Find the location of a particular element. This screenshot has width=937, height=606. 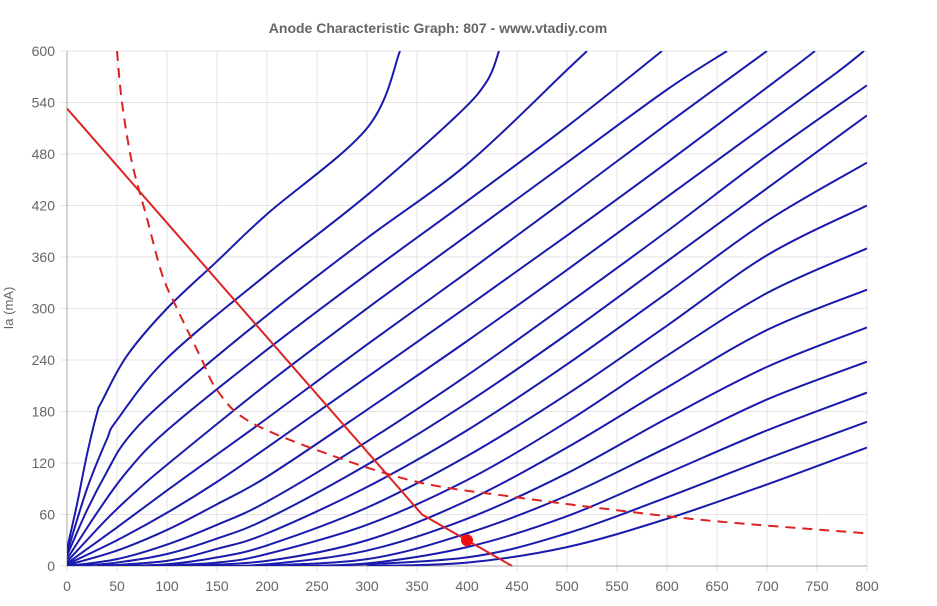

y-tick-label: 0 is located at coordinates (51, 566).